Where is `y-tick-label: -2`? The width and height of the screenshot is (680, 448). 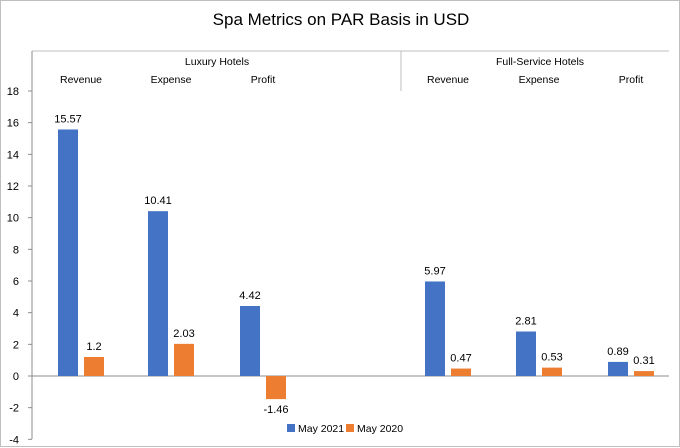
y-tick-label: -2 is located at coordinates (14, 409).